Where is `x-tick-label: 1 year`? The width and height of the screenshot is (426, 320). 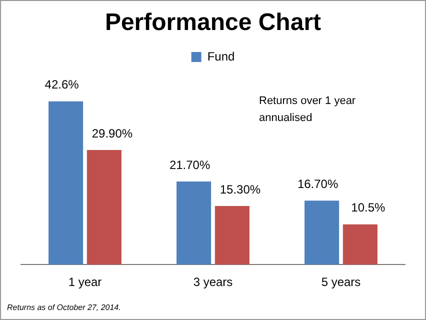
x-tick-label: 1 year is located at coordinates (85, 282).